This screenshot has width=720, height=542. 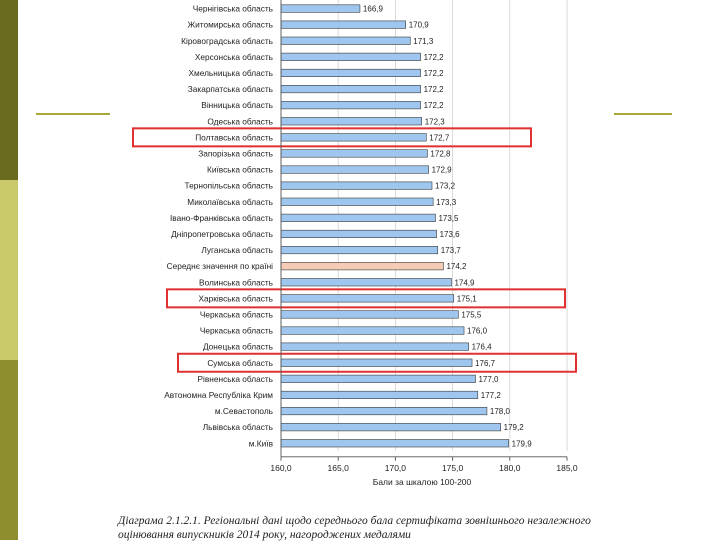 What do you see at coordinates (281, 468) in the screenshot?
I see `x-tick-label: 160,0` at bounding box center [281, 468].